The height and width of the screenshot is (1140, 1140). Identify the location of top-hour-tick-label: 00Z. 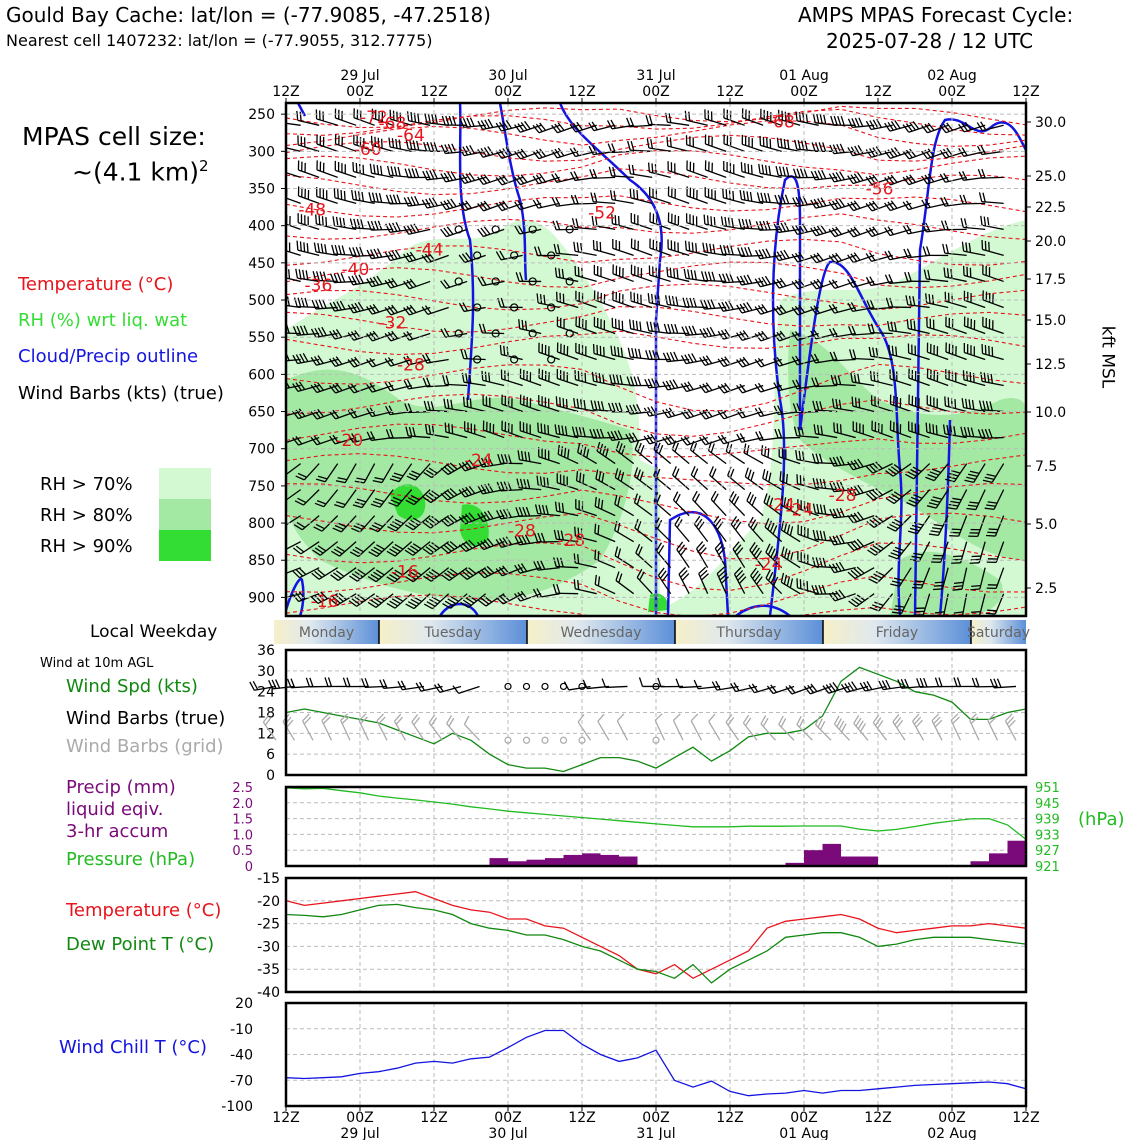
(951, 92).